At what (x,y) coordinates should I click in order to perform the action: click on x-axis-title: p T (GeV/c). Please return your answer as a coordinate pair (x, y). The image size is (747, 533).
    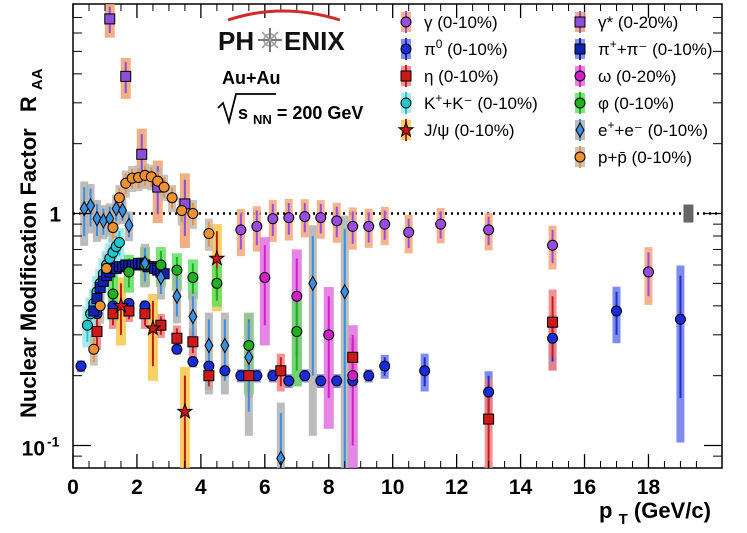
    Looking at the image, I should click on (655, 513).